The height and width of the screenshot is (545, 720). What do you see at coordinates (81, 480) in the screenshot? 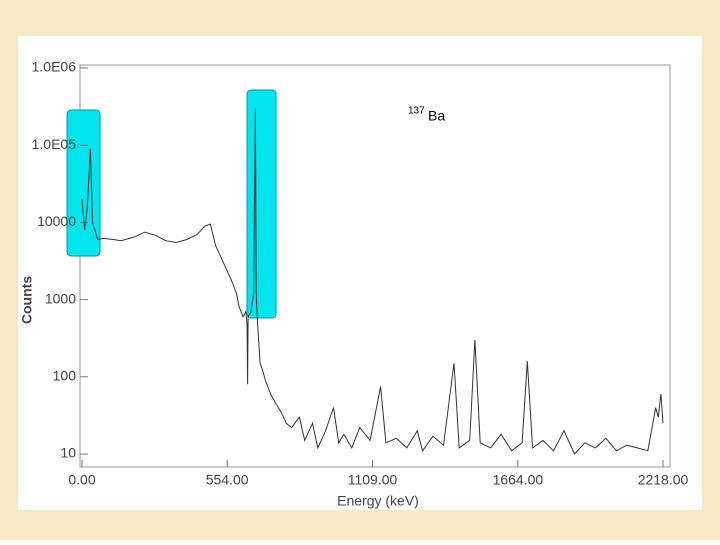
I see `x-tick-label: 0.00` at bounding box center [81, 480].